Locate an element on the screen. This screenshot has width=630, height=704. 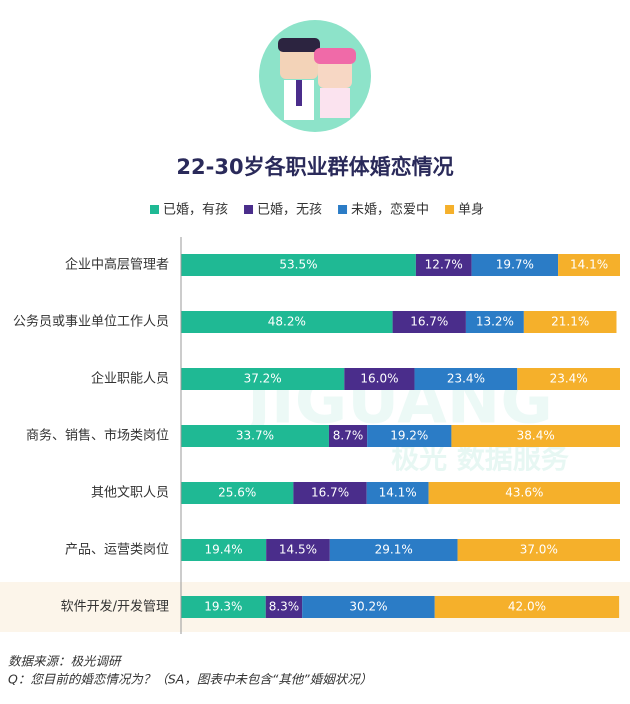
value-label: 19.2% is located at coordinates (409, 436).